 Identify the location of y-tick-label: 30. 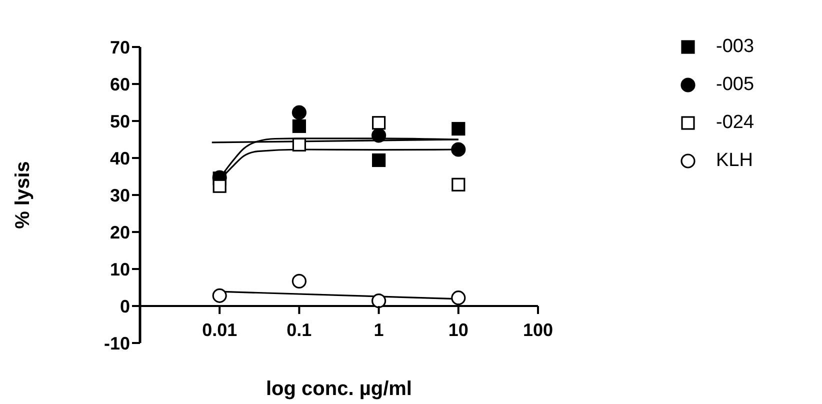
(120, 195).